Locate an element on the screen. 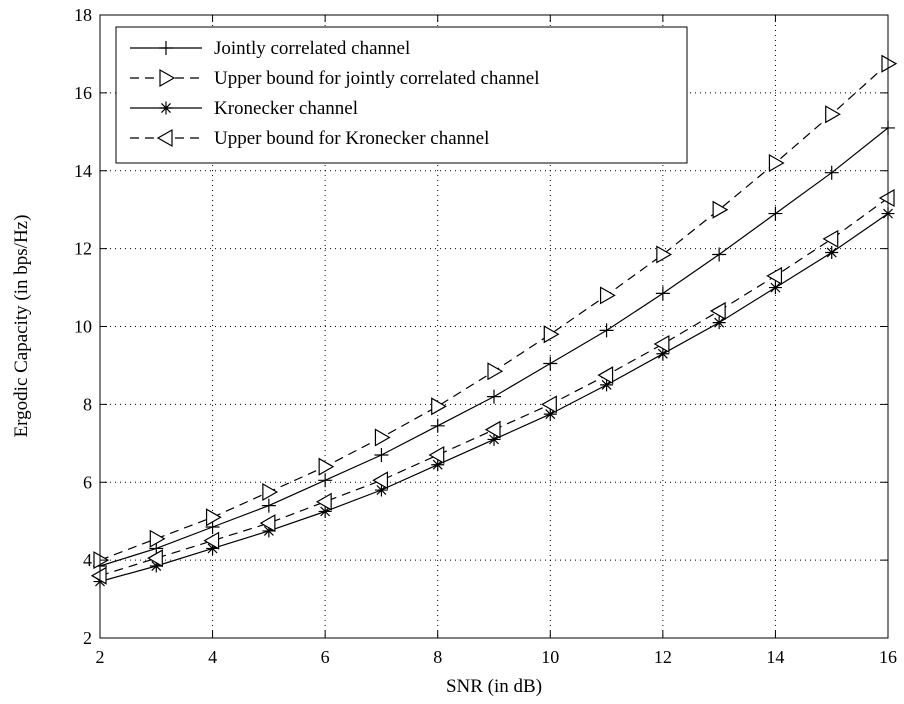 This screenshot has width=904, height=704. x-tick-label: 14 is located at coordinates (775, 657).